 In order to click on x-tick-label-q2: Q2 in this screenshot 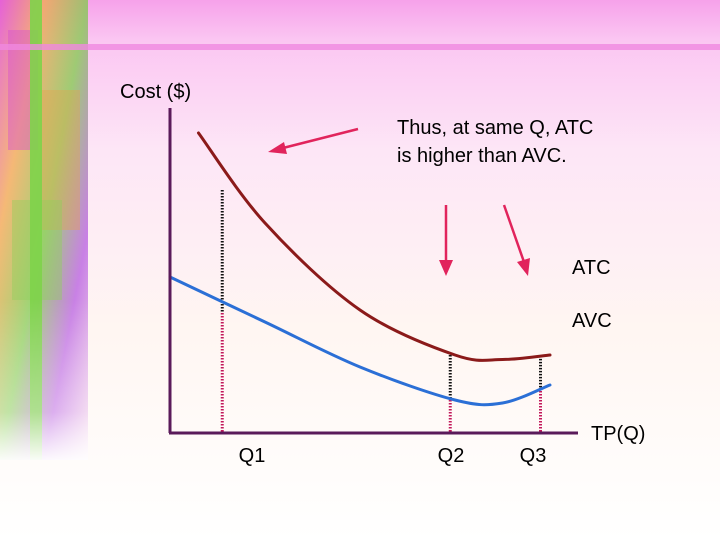, I will do `click(451, 456)`.